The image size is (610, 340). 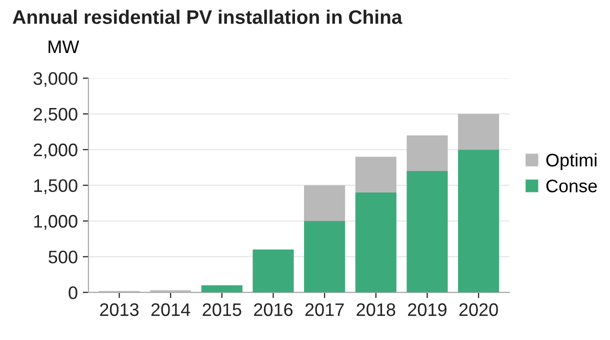 What do you see at coordinates (571, 186) in the screenshot?
I see `legend-label: Conse` at bounding box center [571, 186].